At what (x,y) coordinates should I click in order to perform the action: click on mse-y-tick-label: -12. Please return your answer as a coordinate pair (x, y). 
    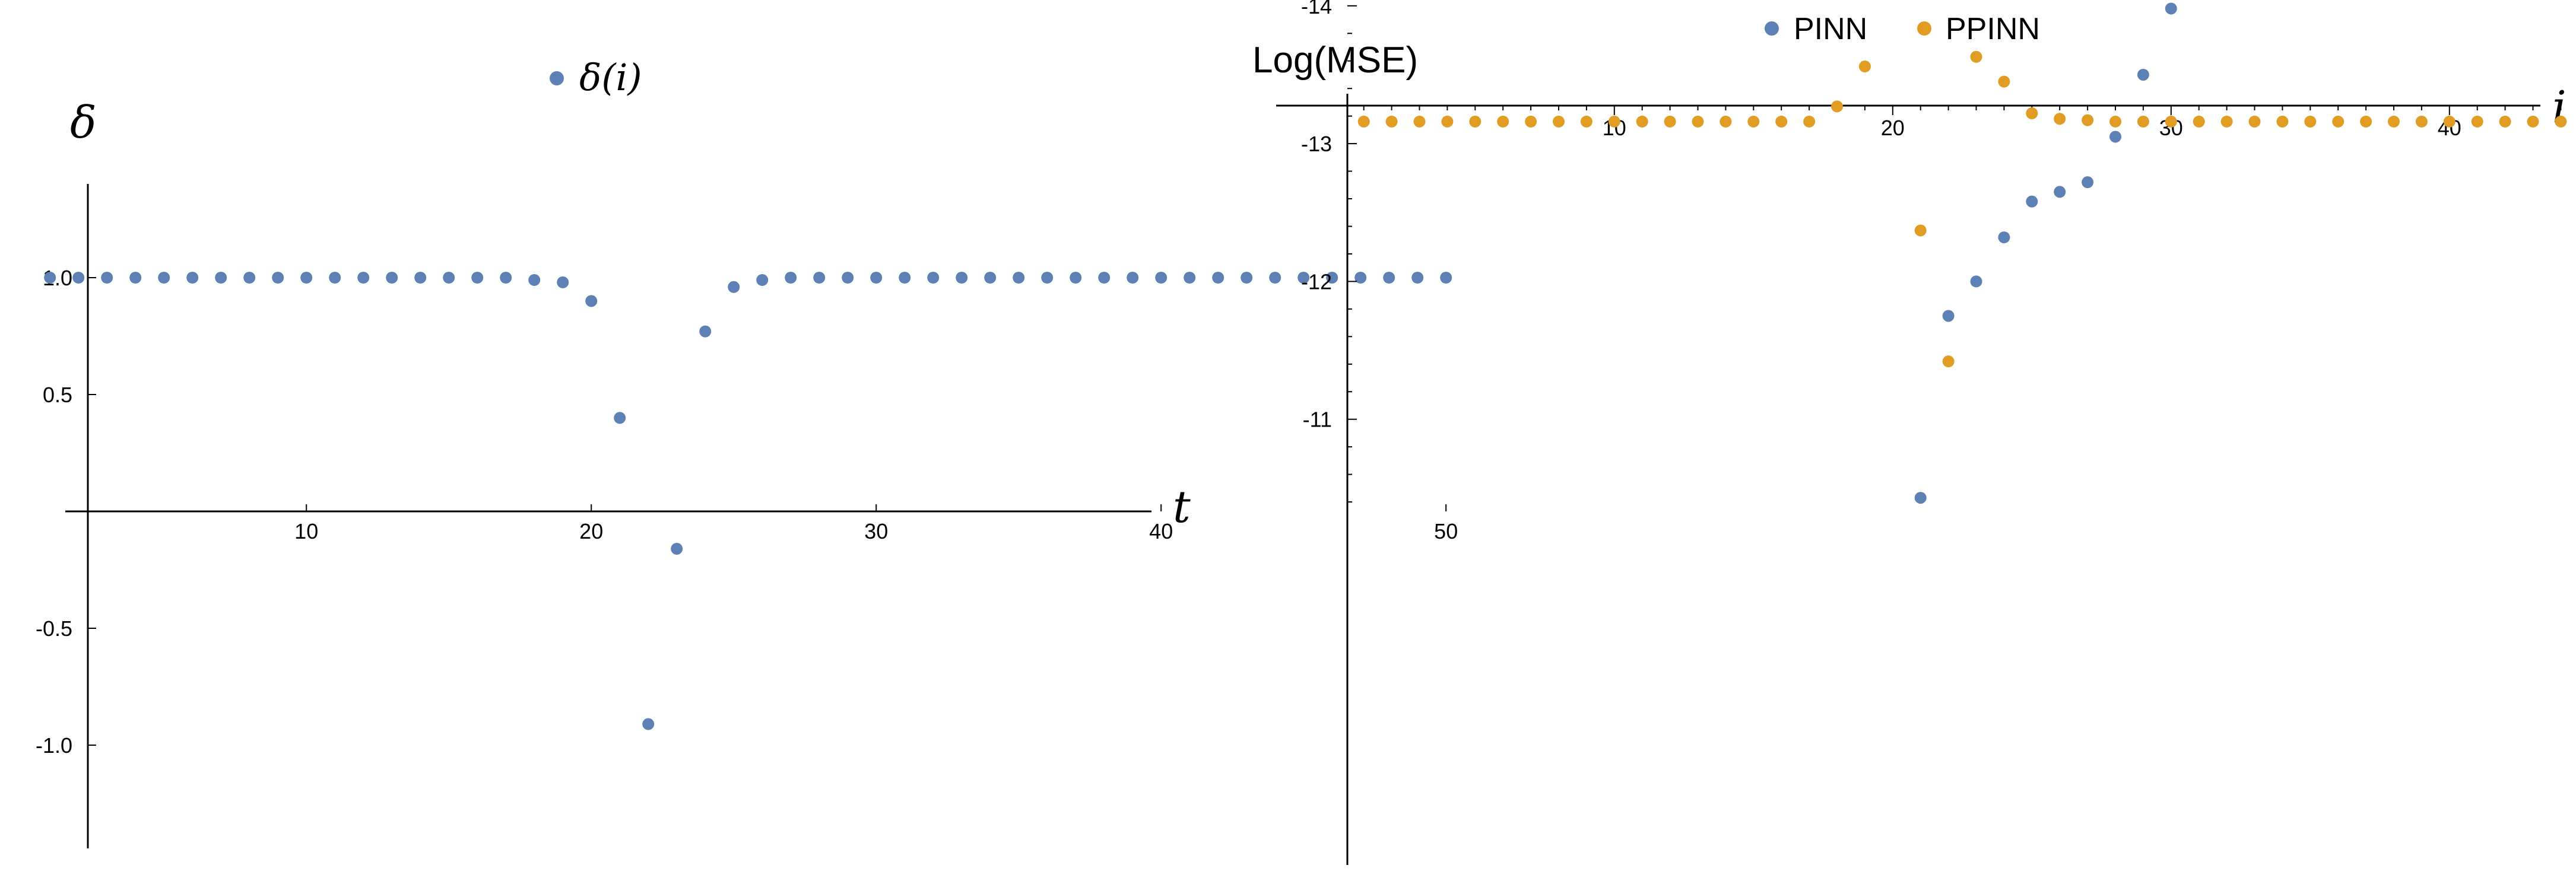
    Looking at the image, I should click on (1316, 281).